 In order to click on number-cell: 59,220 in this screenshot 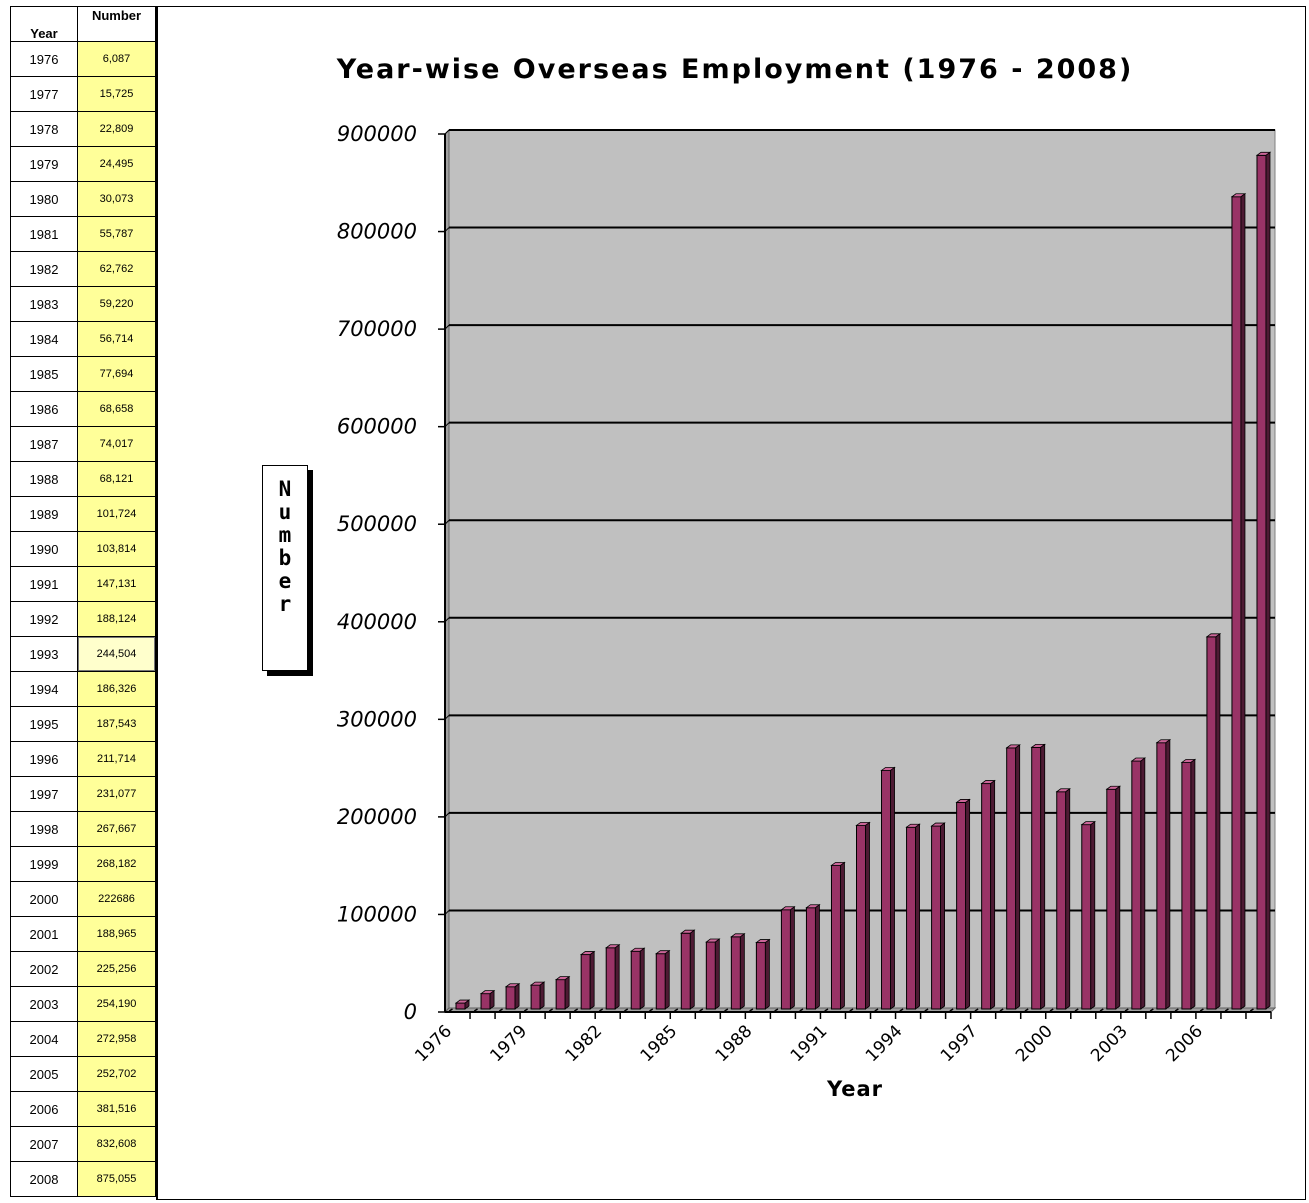, I will do `click(116, 304)`.